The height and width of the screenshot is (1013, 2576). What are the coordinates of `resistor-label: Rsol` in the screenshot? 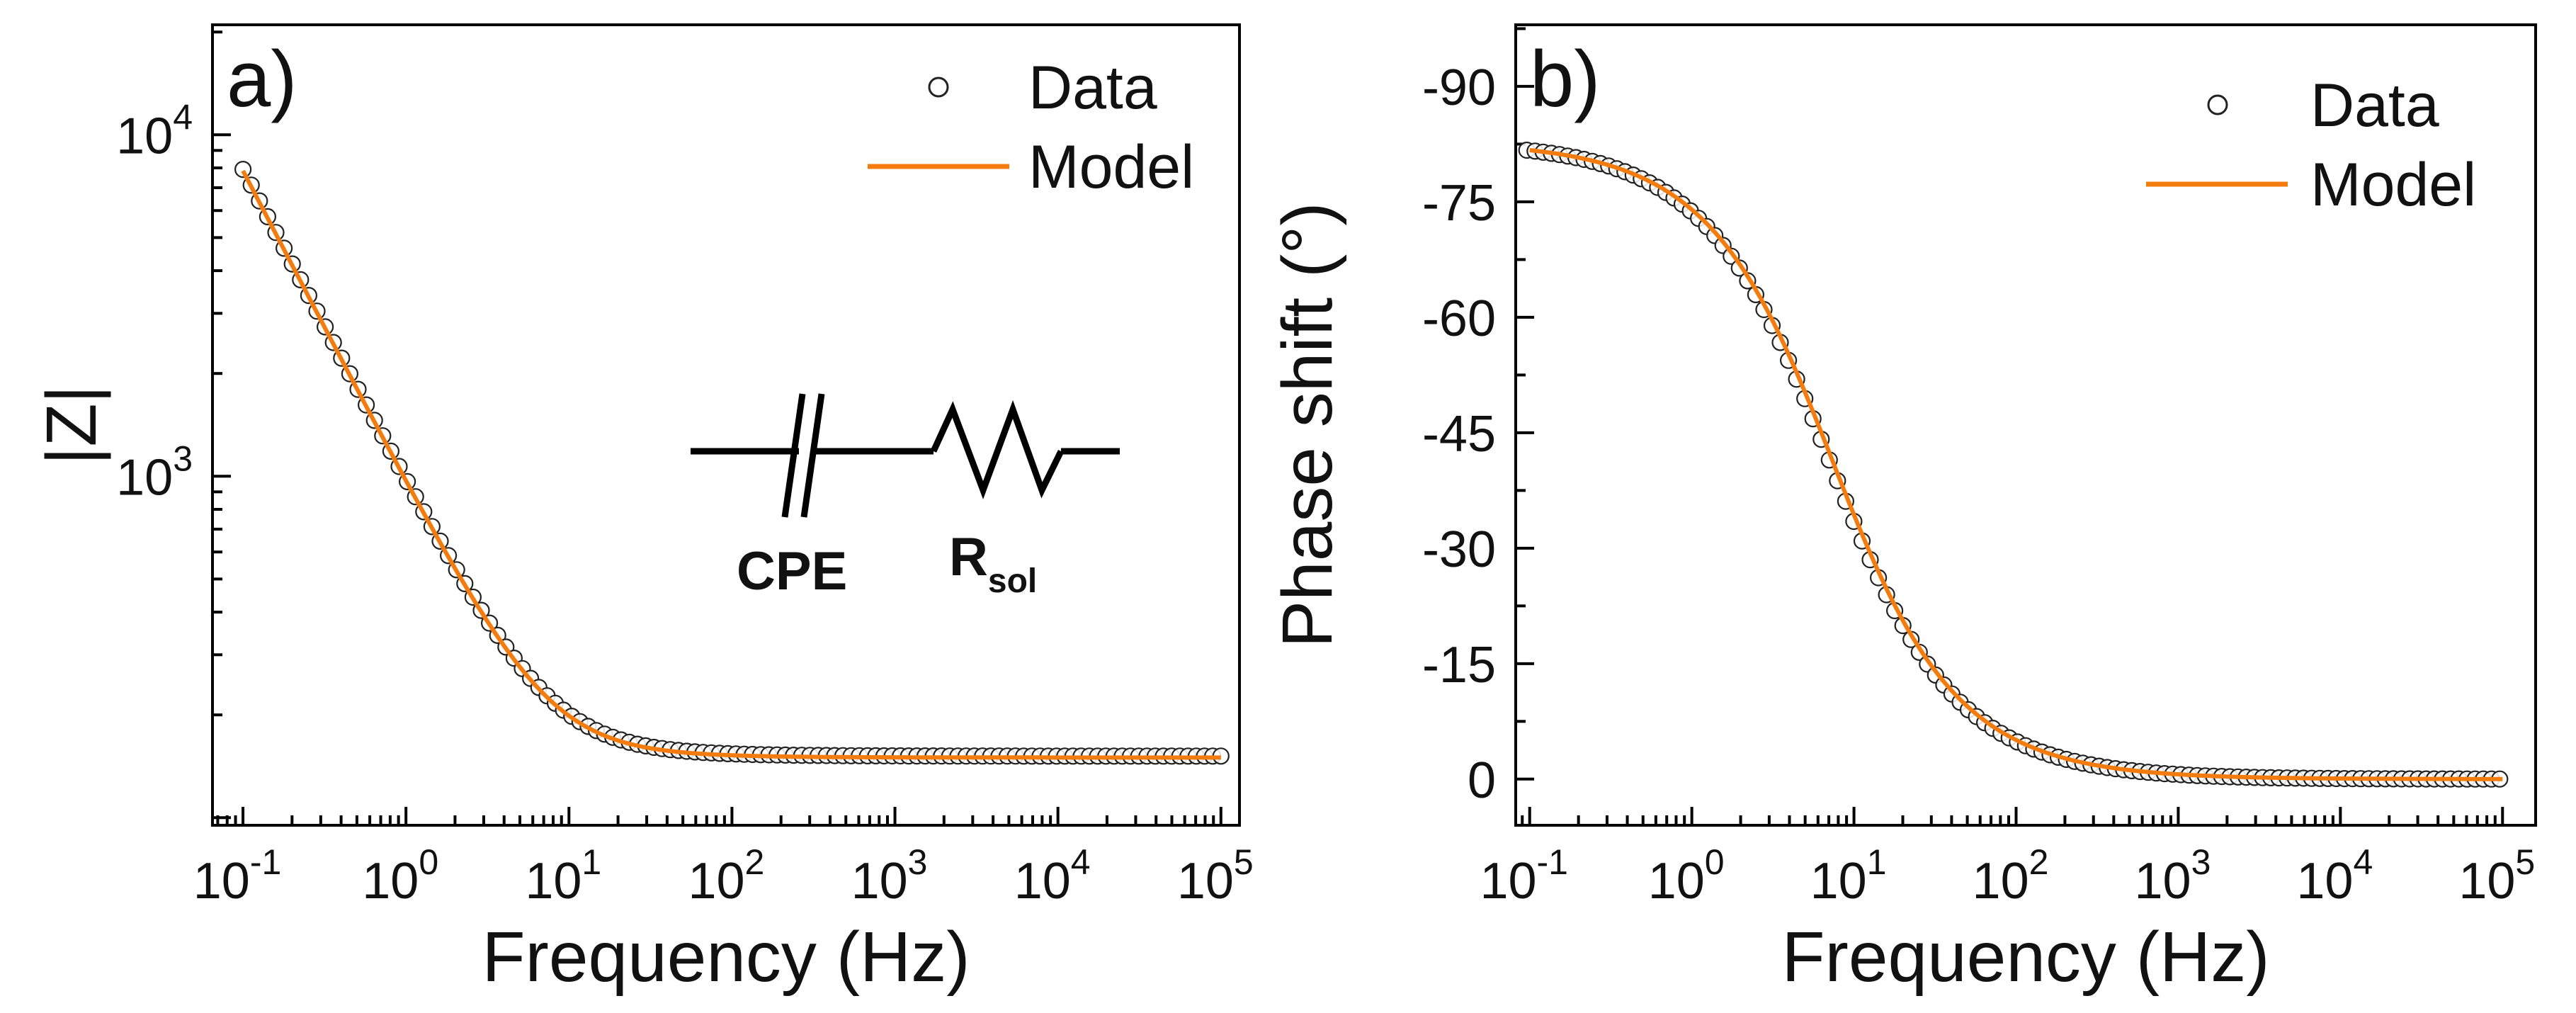 It's located at (993, 563).